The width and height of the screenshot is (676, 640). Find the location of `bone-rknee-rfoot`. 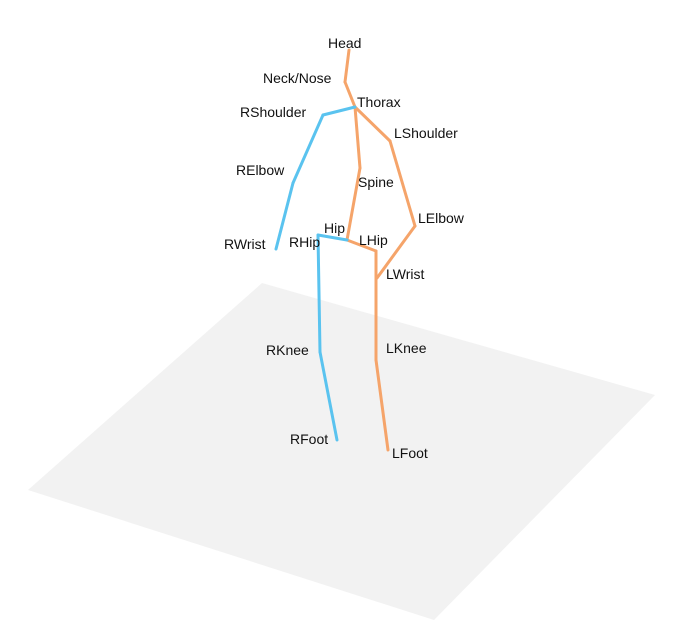

bone-rknee-rfoot is located at coordinates (328, 396).